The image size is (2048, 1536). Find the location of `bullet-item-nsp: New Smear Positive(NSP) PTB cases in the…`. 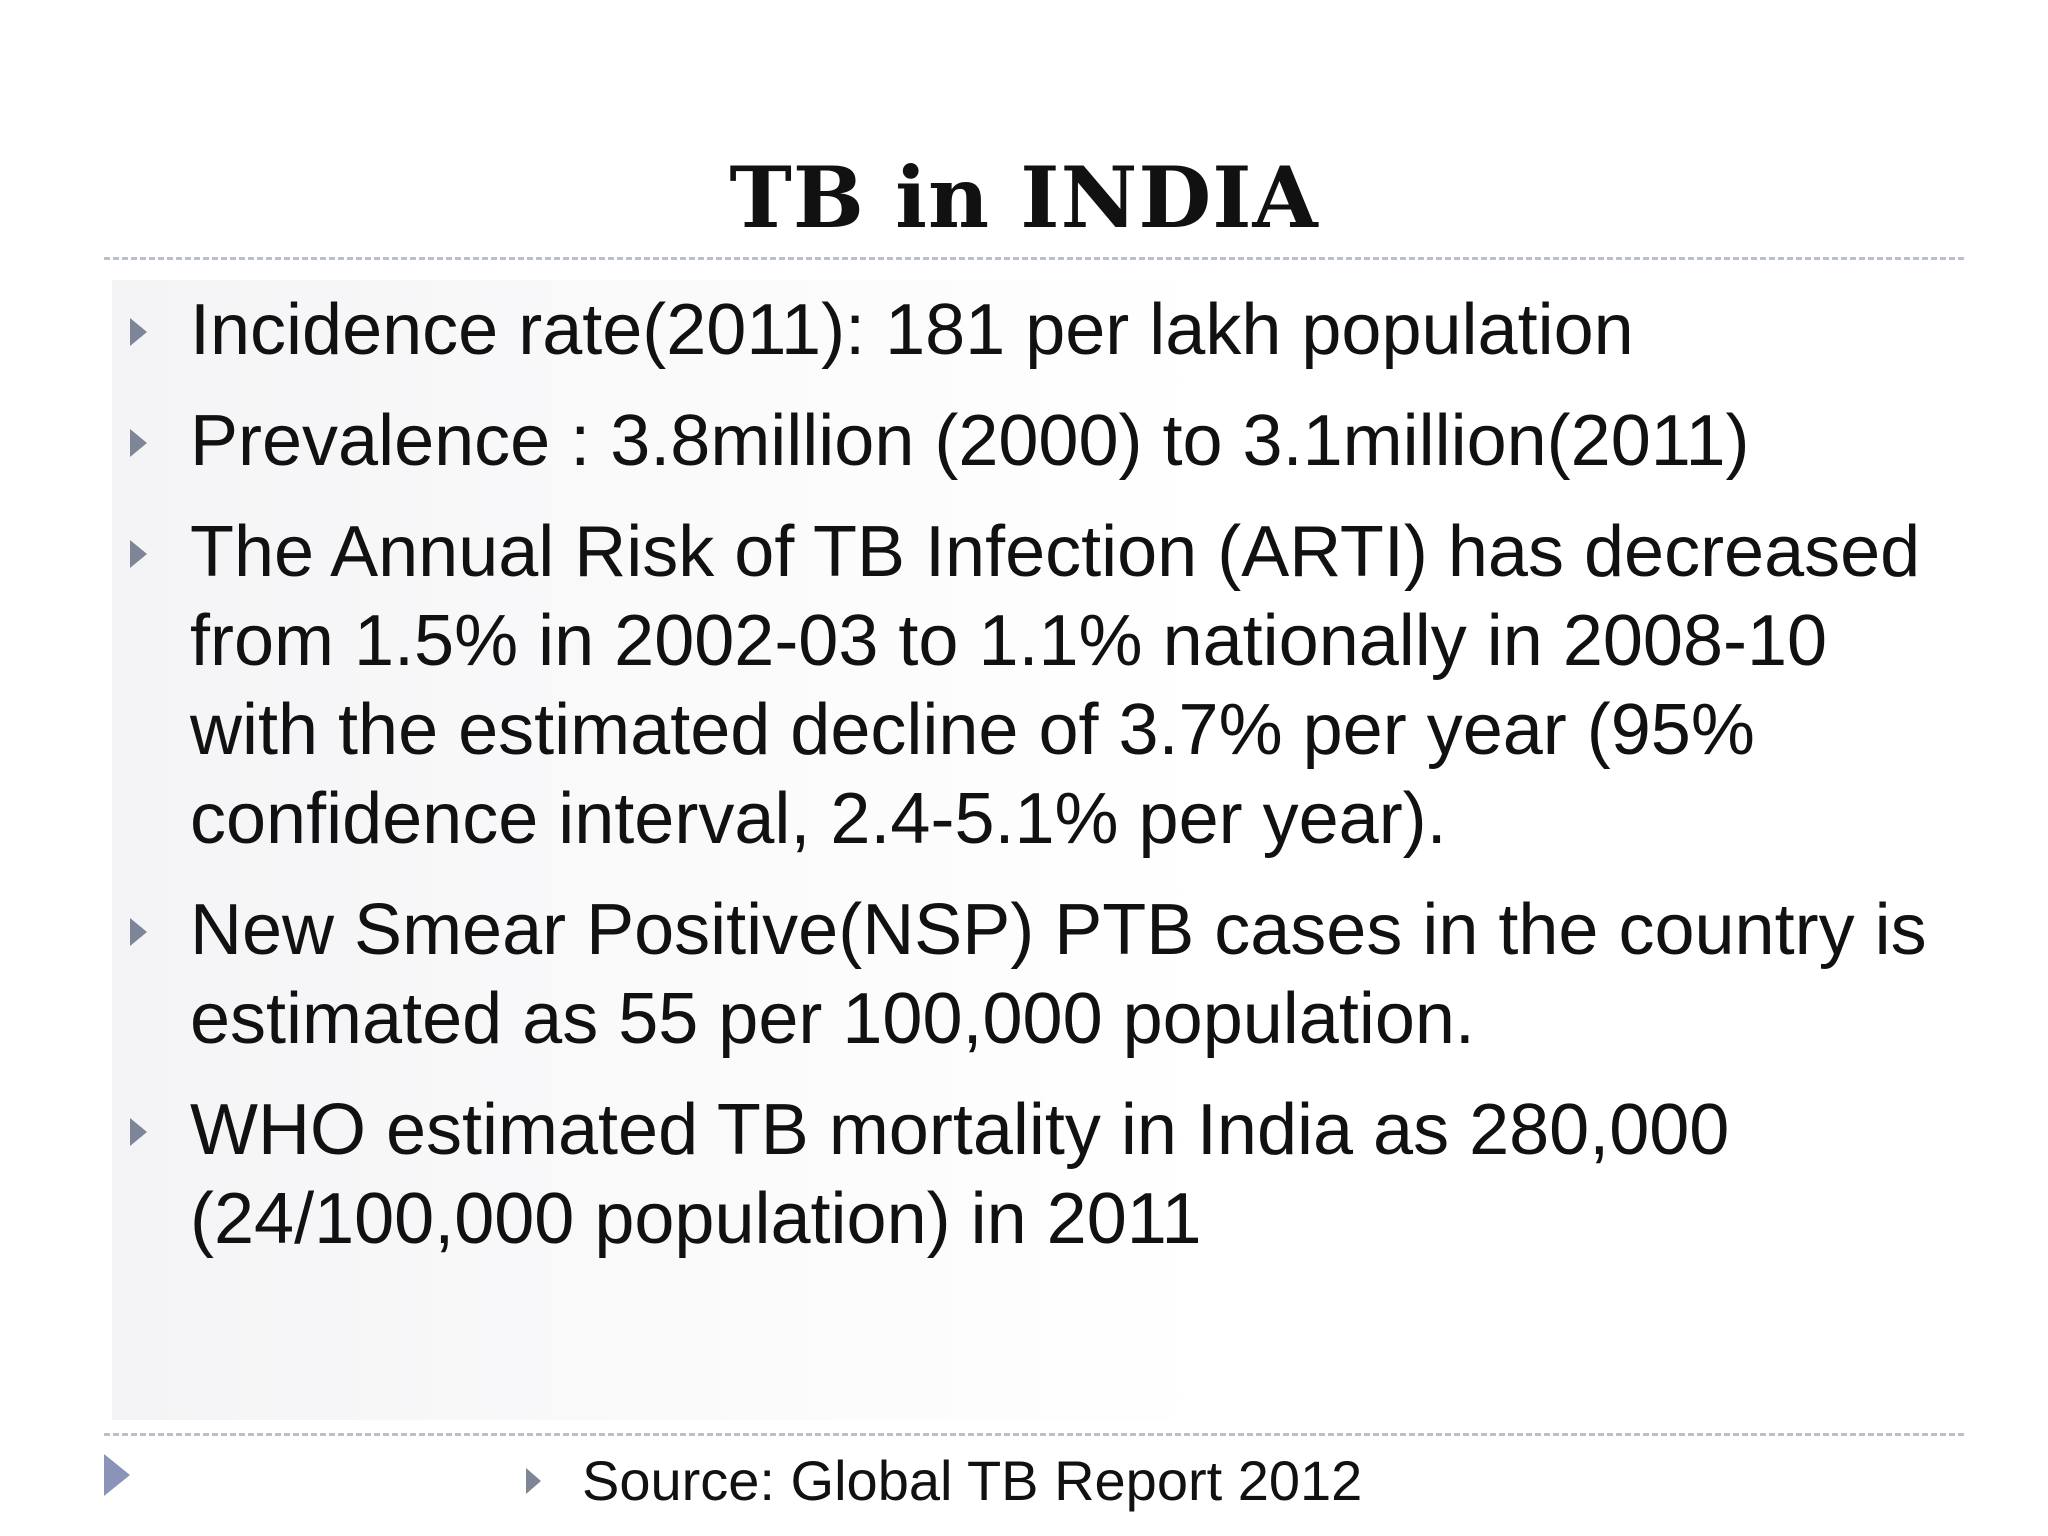

bullet-item-nsp: New Smear Positive(NSP) PTB cases in the… is located at coordinates (1040, 975).